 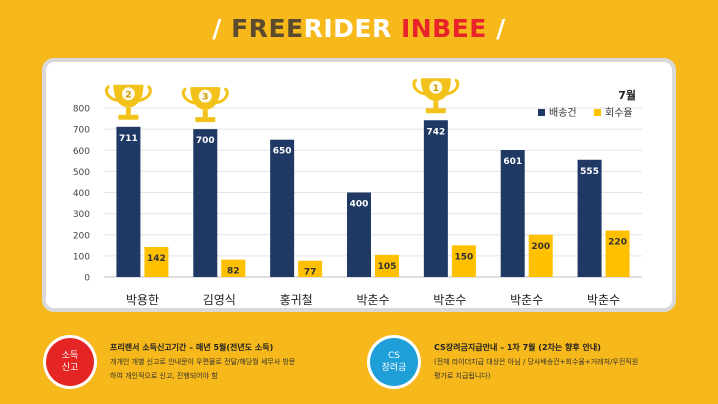 I want to click on trophy-icon: 2, so click(x=128, y=102).